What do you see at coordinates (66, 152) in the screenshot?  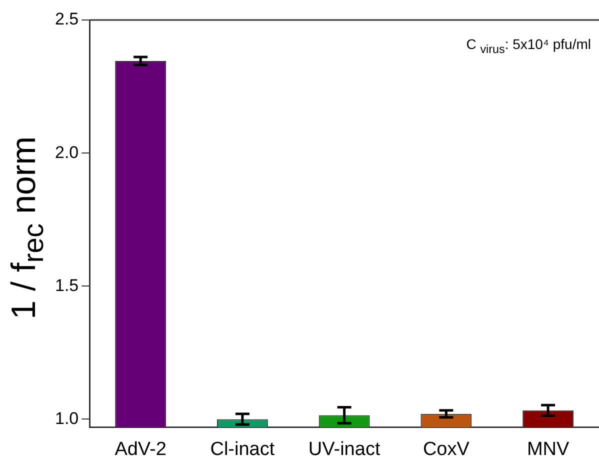 I see `y-tick-label: 2.0` at bounding box center [66, 152].